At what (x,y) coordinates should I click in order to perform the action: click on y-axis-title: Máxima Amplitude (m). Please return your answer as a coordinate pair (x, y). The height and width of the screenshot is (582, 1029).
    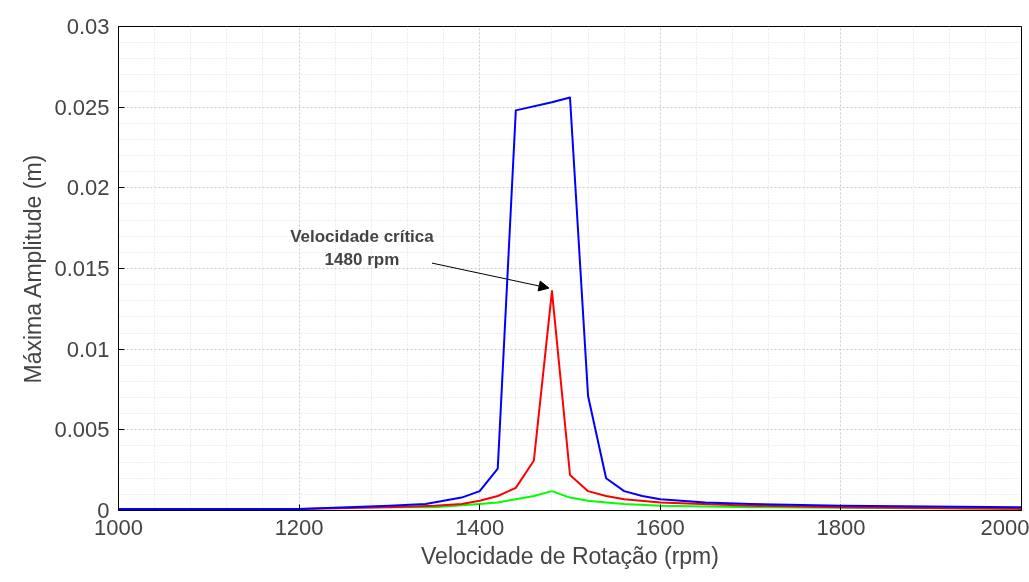
    Looking at the image, I should click on (33, 269).